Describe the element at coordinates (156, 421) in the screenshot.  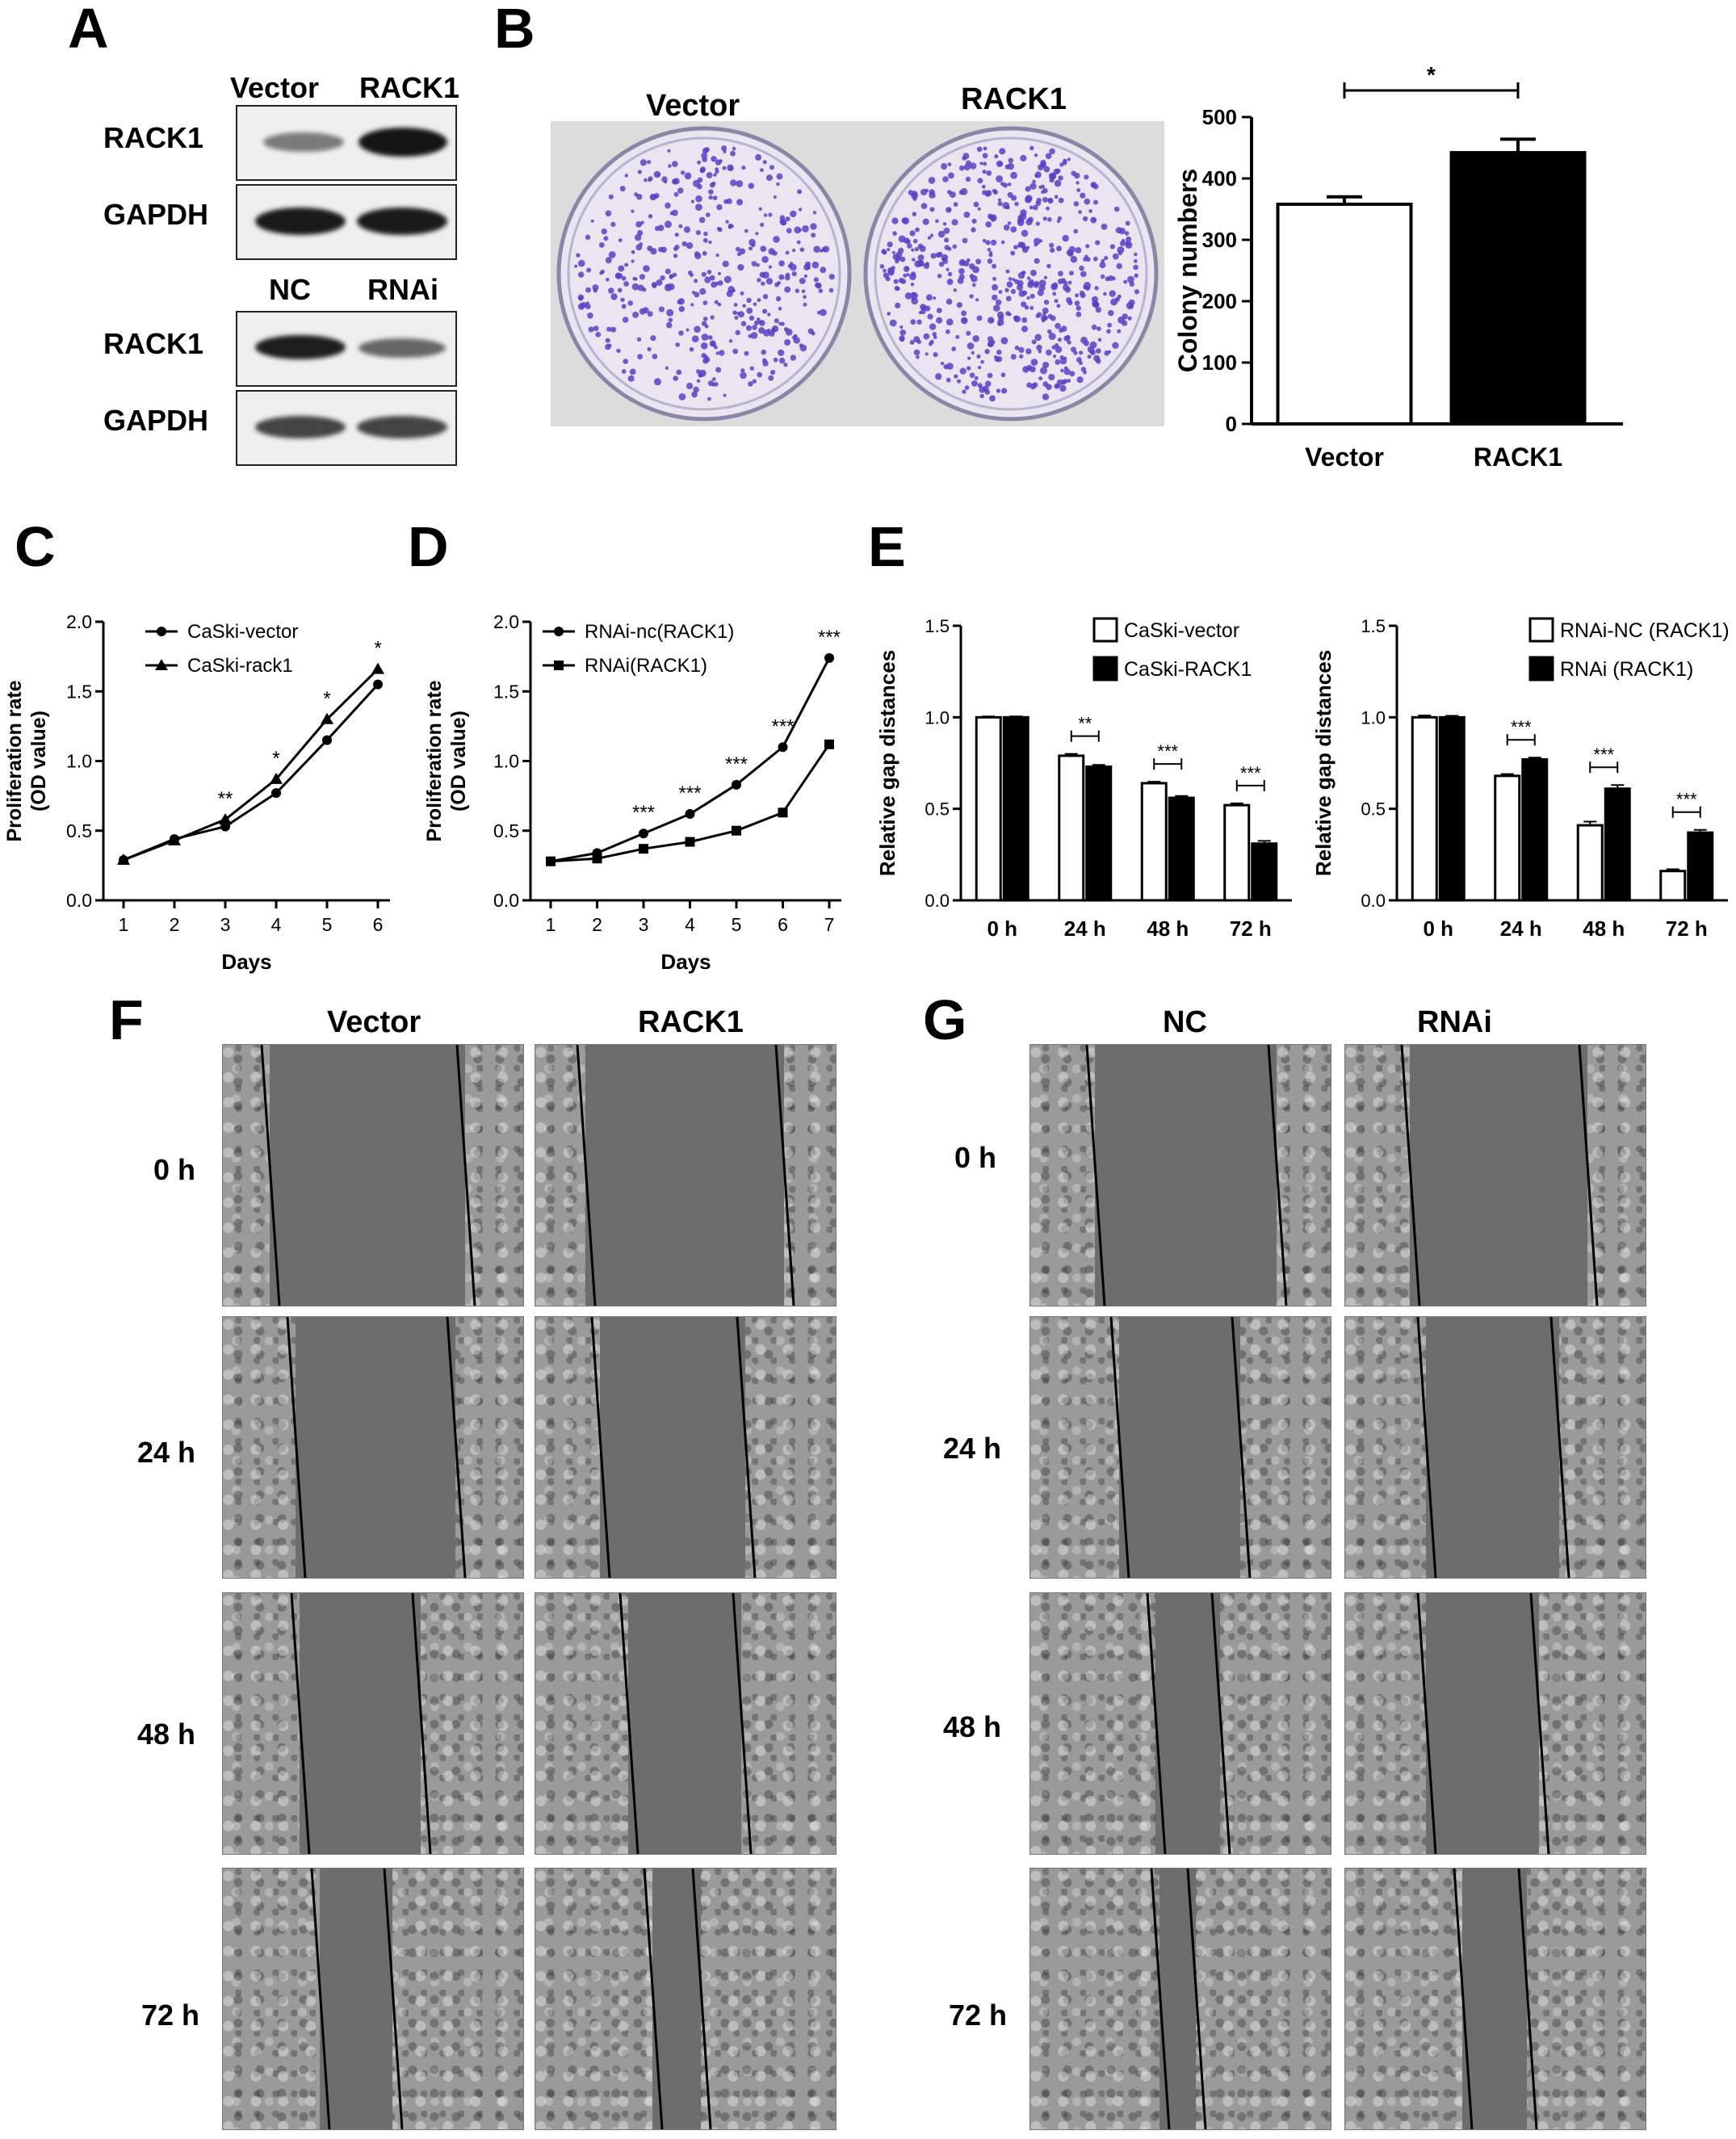
I see `row-label-gapdh: GAPDH` at that location.